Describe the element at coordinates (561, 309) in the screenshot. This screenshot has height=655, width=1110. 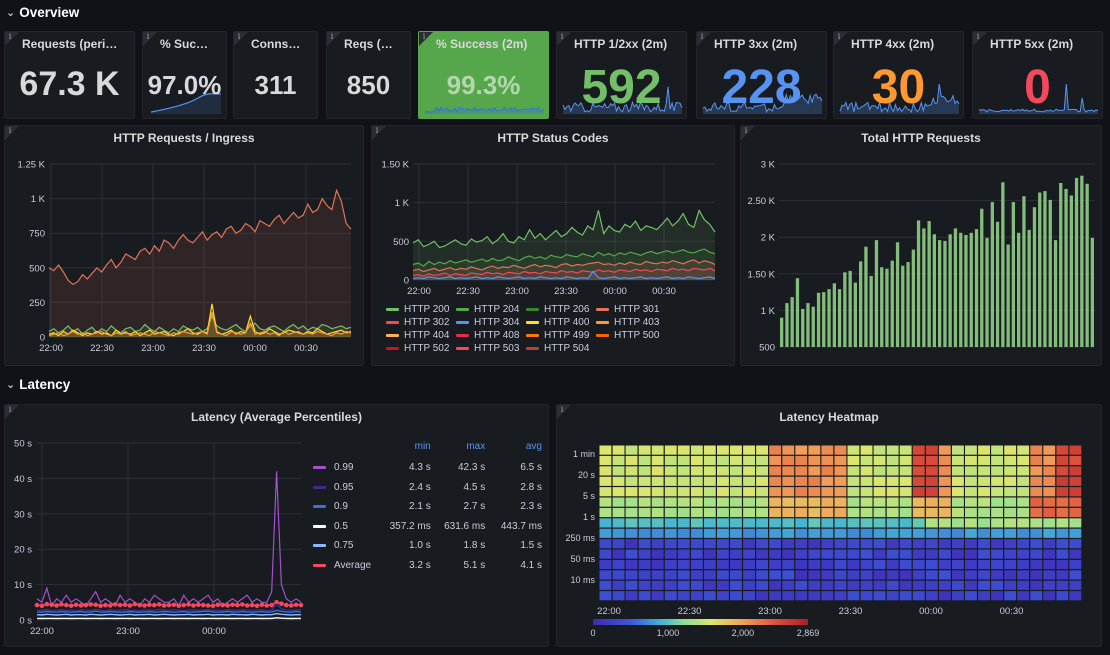
I see `legend-item: HTTP 206` at that location.